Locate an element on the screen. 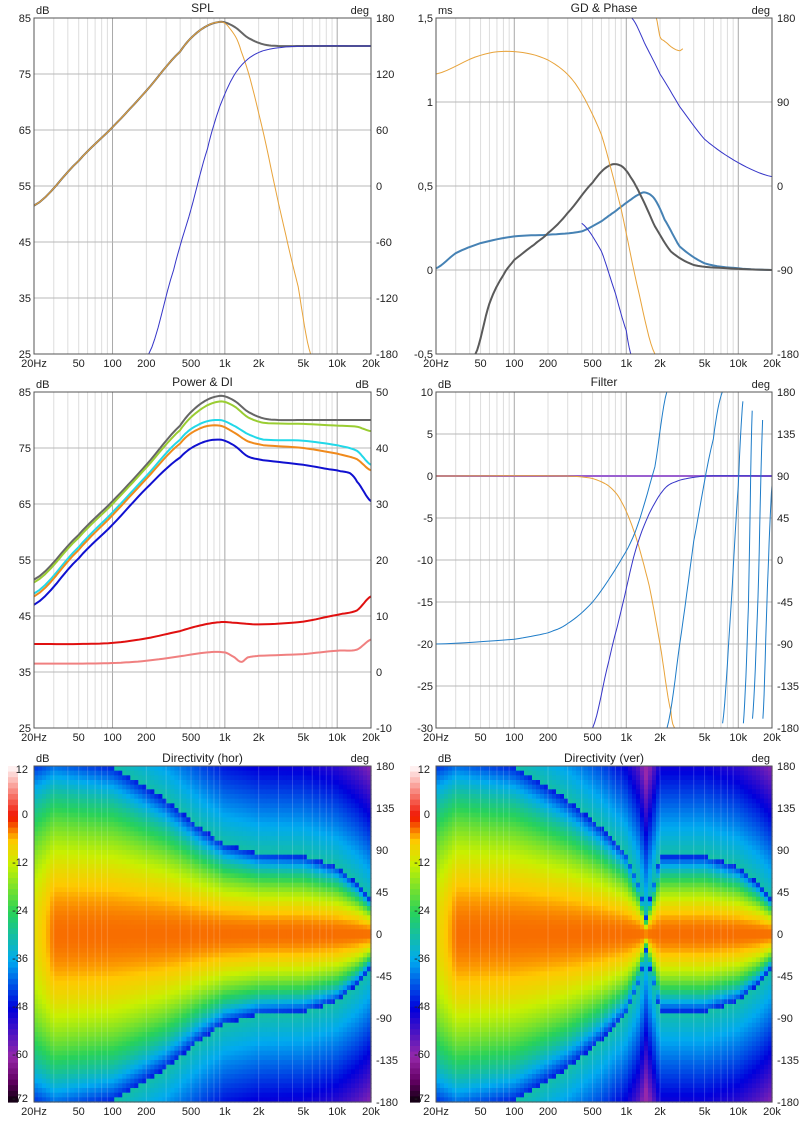 Image resolution: width=806 pixels, height=1124 pixels. chart-title: Power & DI is located at coordinates (202, 382).